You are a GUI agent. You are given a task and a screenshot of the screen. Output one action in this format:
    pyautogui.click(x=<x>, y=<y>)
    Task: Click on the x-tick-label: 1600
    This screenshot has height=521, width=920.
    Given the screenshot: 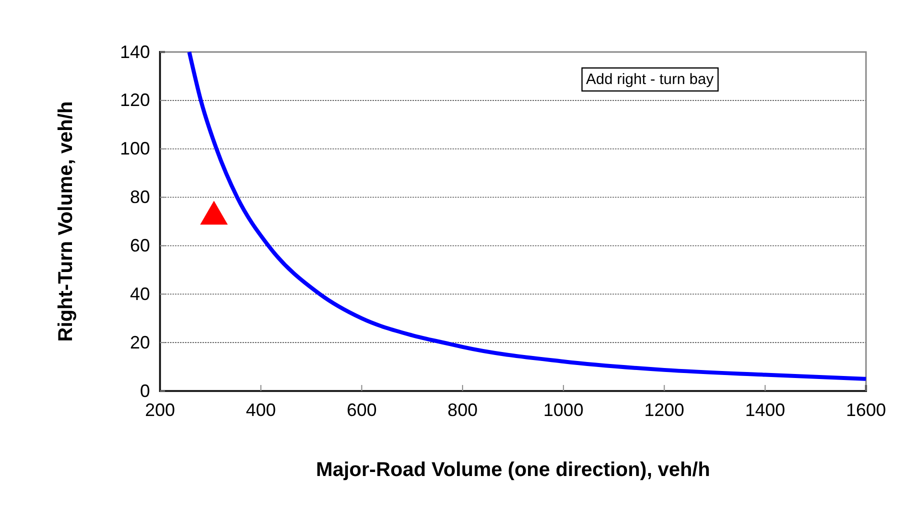 What is the action you would take?
    pyautogui.click(x=866, y=410)
    